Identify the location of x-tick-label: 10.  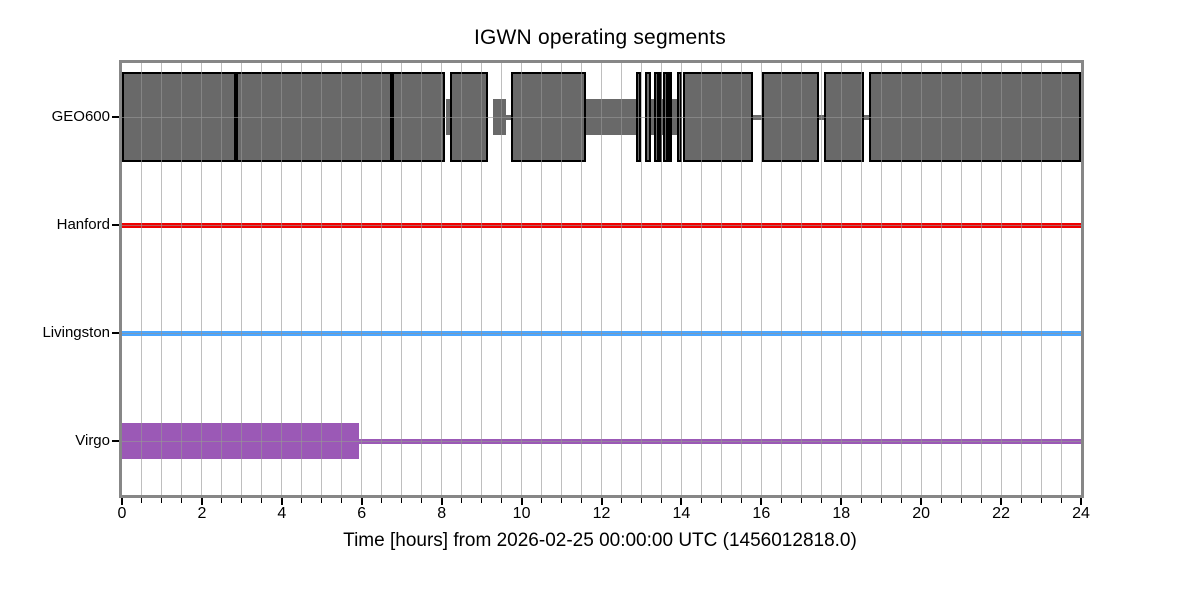
(521, 513).